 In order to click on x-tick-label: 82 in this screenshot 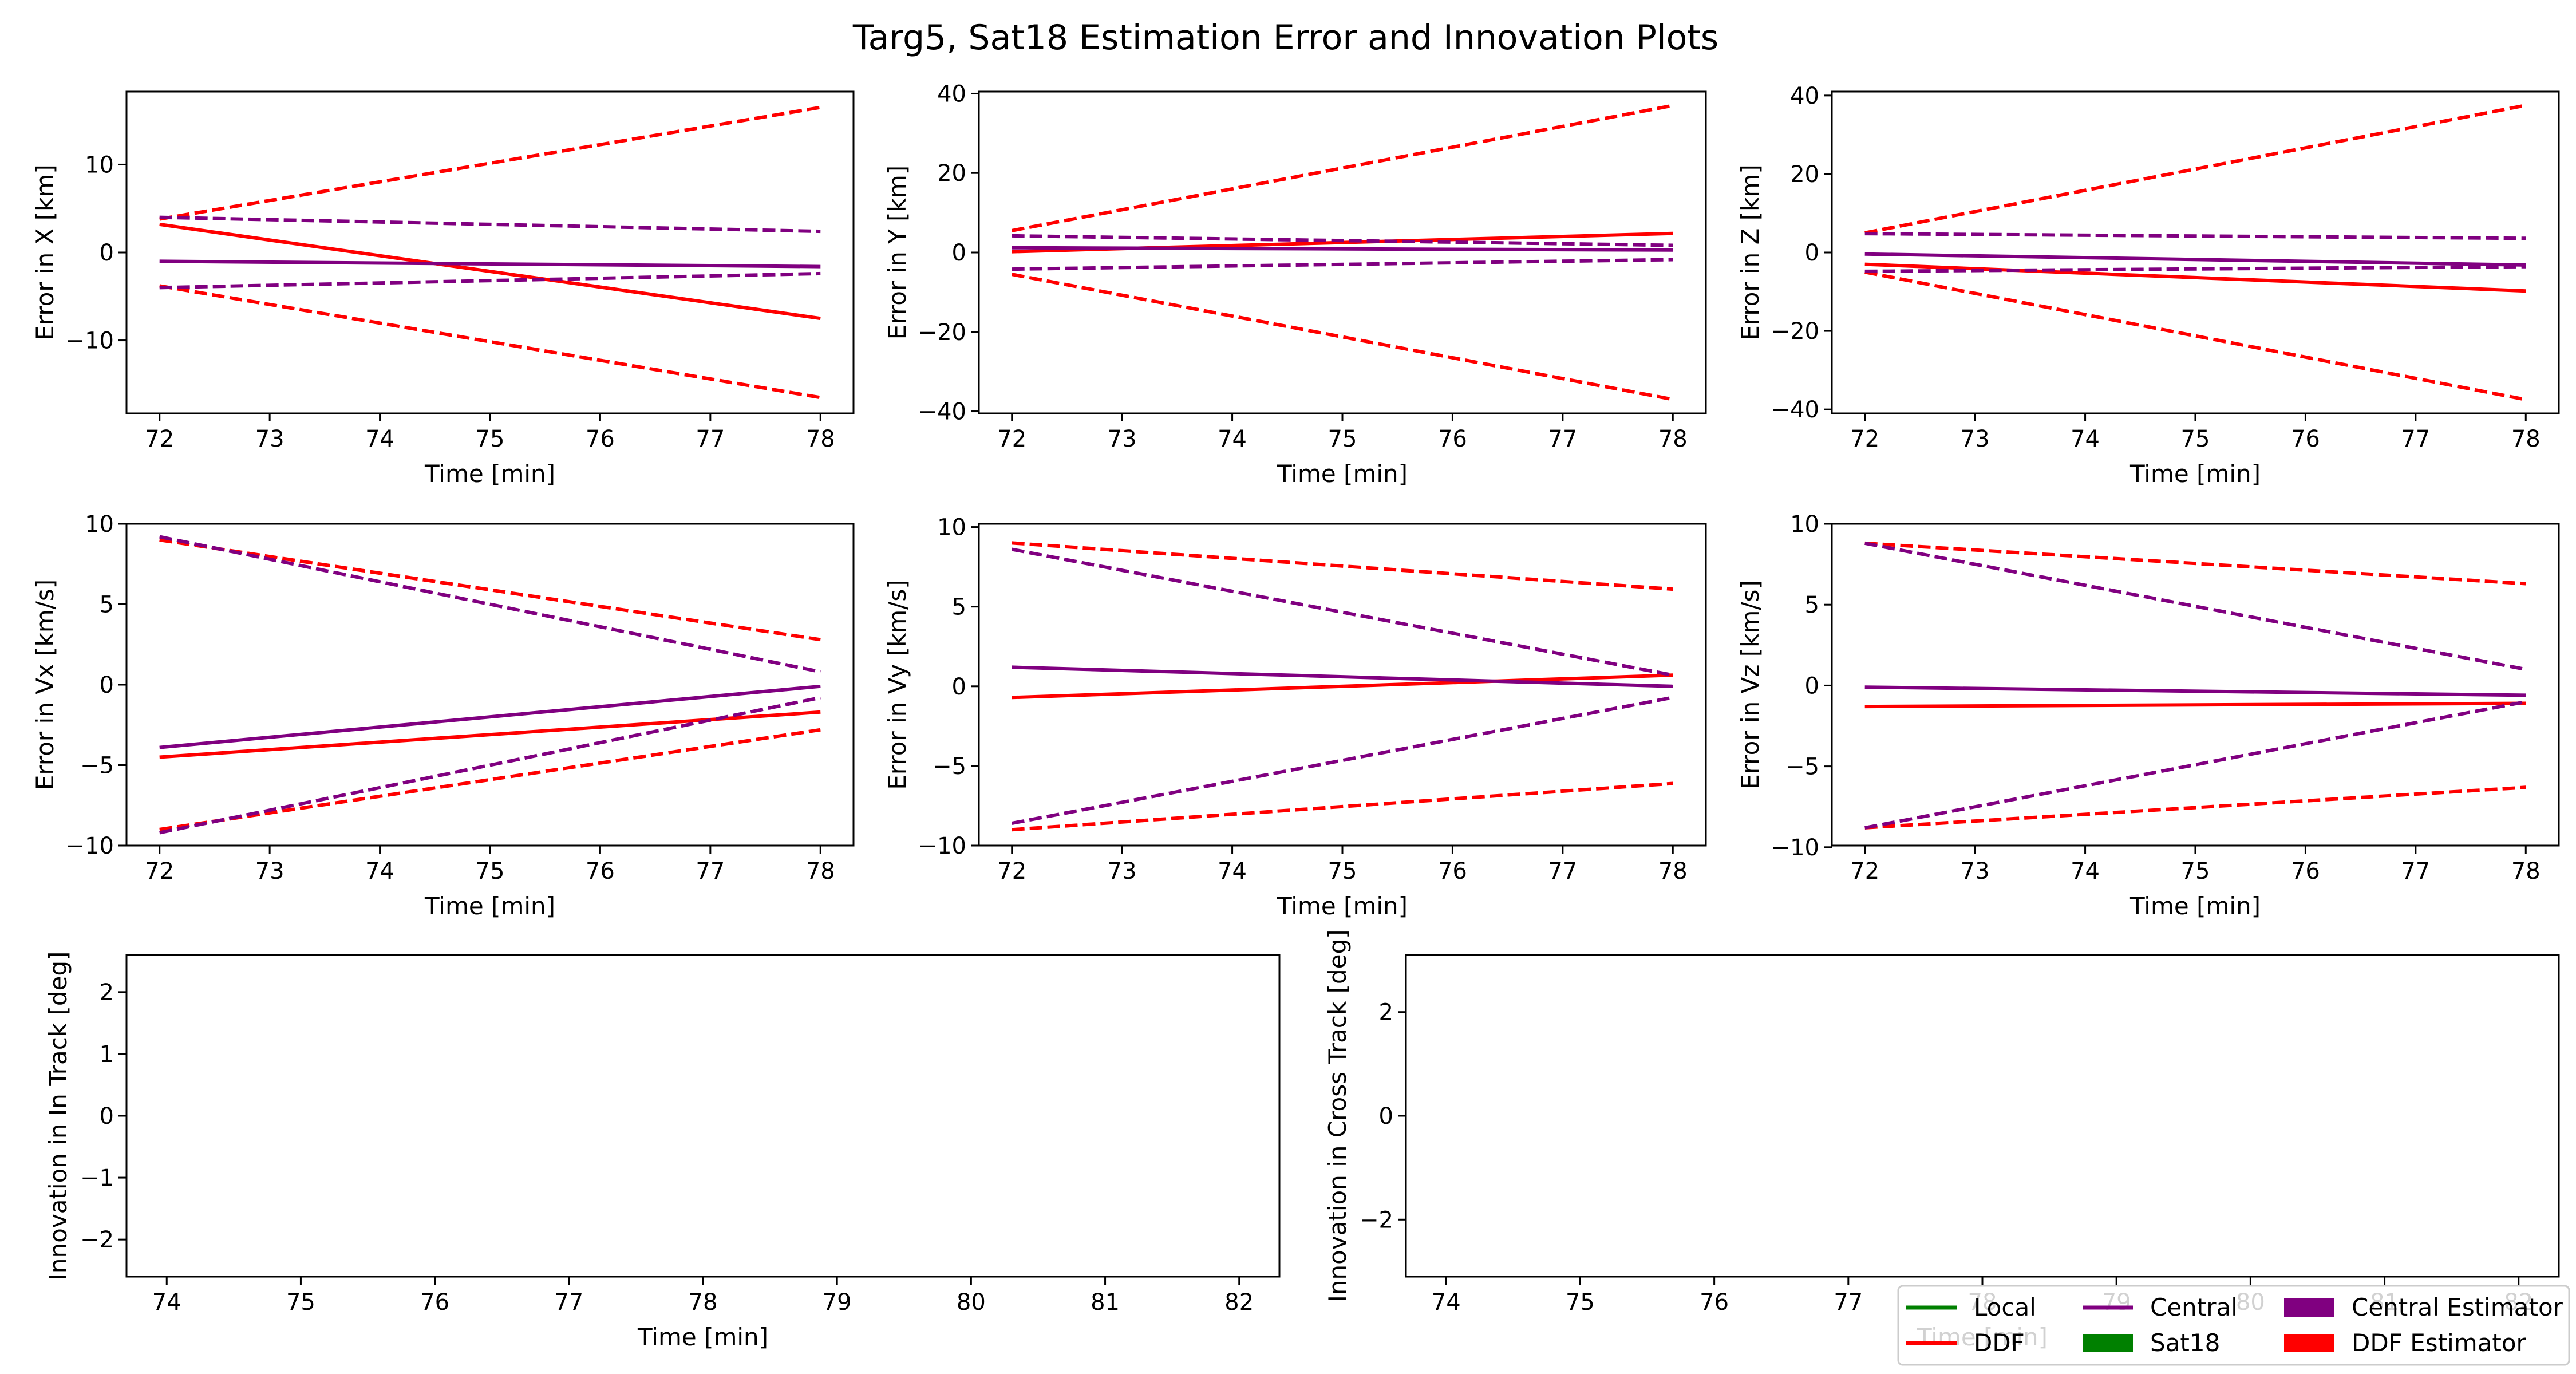, I will do `click(1239, 1302)`.